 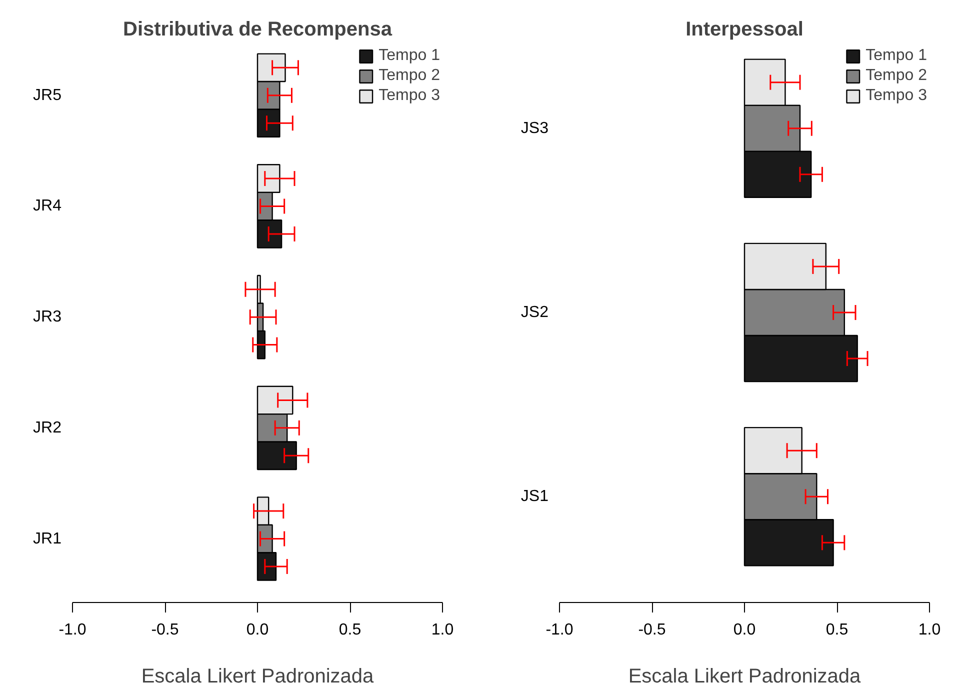 I want to click on y-tick-label: JR4, so click(x=47, y=206).